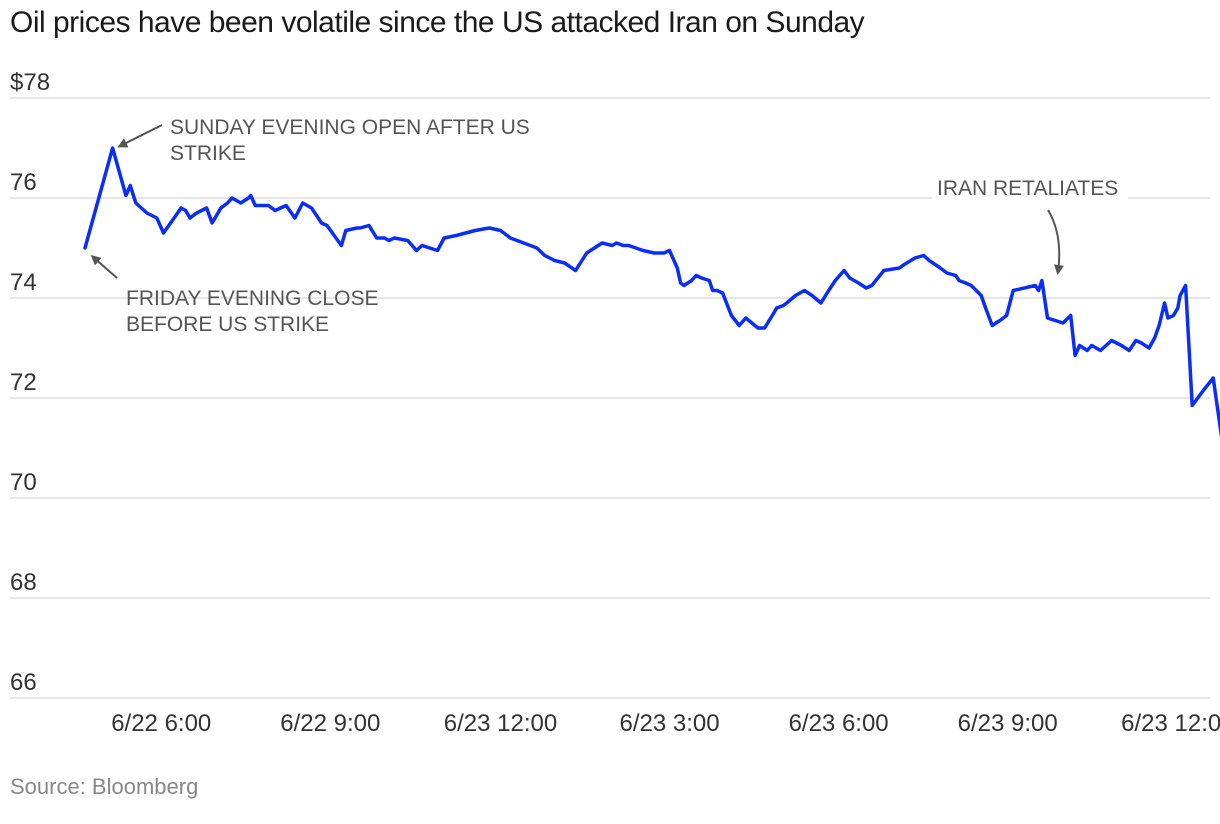 The width and height of the screenshot is (1220, 824). I want to click on friday-close-arrow, so click(104, 267).